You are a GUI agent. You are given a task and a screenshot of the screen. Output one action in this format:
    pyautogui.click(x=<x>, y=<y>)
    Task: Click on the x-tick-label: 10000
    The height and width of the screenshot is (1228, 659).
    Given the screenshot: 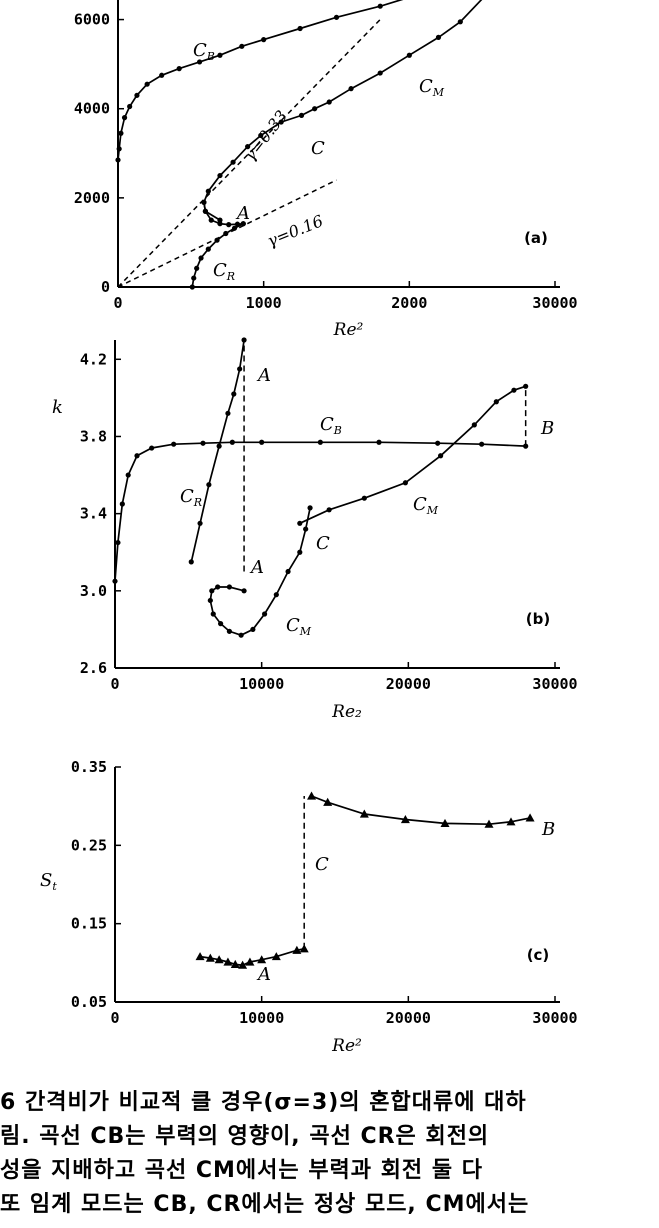 What is the action you would take?
    pyautogui.click(x=261, y=1018)
    